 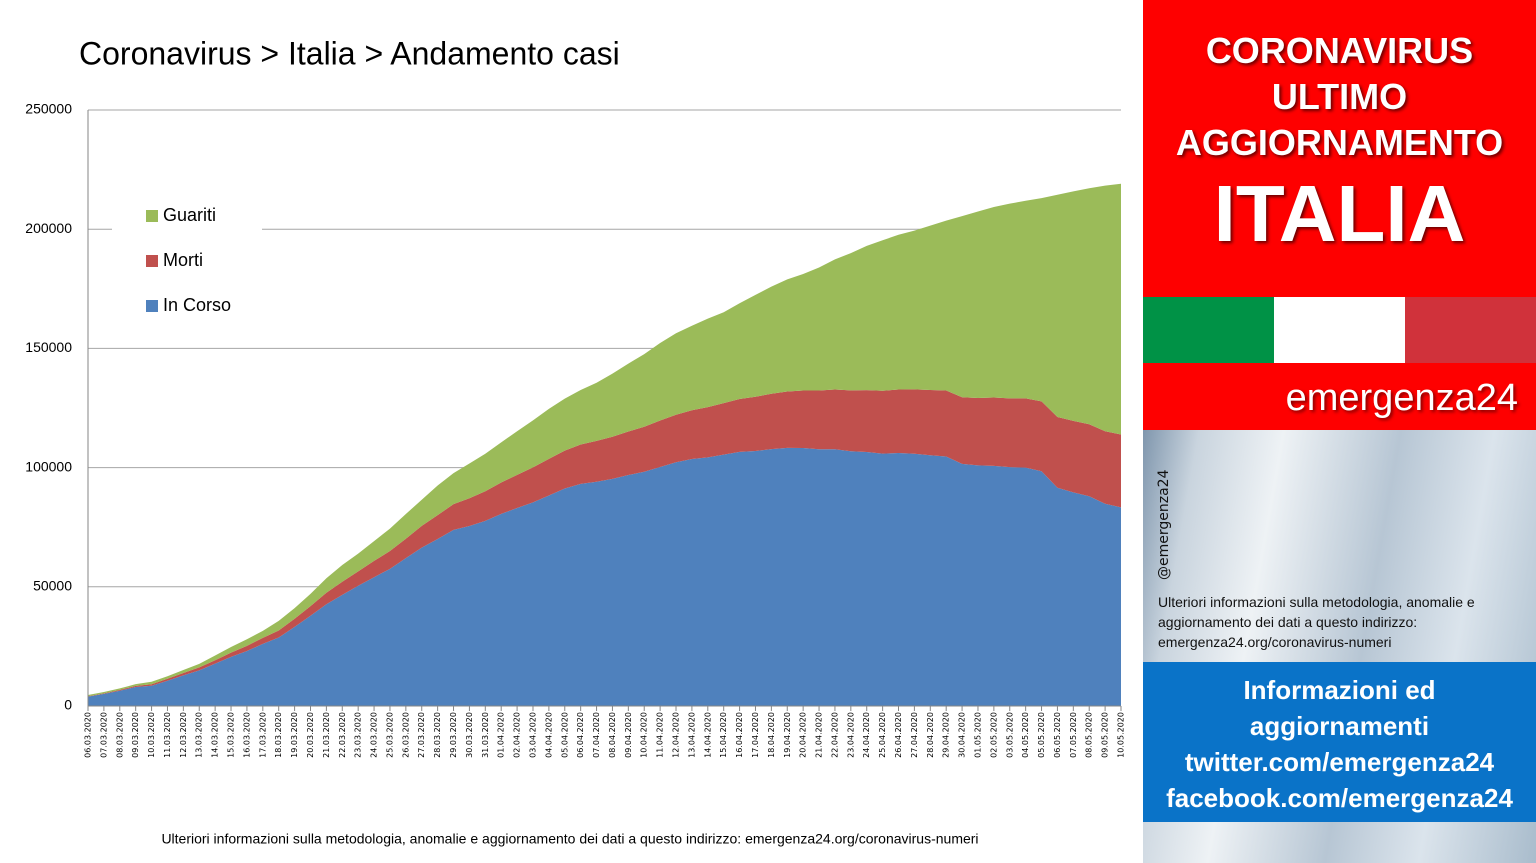 I want to click on x-tick-label: 27.03.2020, so click(x=421, y=735).